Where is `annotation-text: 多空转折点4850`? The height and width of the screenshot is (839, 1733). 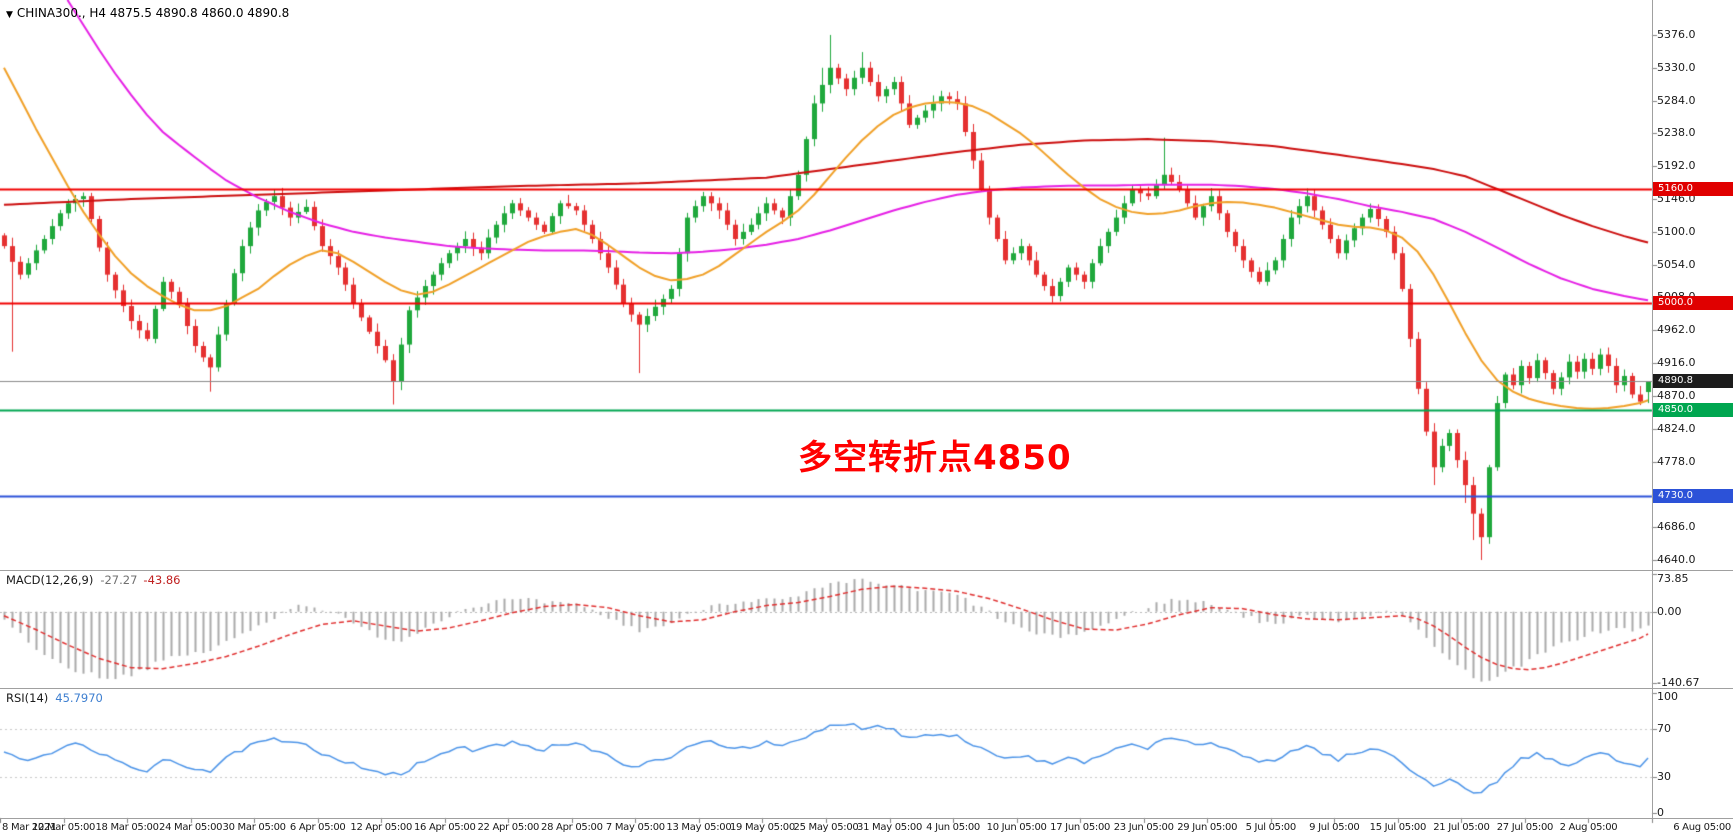 annotation-text: 多空转折点4850 is located at coordinates (935, 458).